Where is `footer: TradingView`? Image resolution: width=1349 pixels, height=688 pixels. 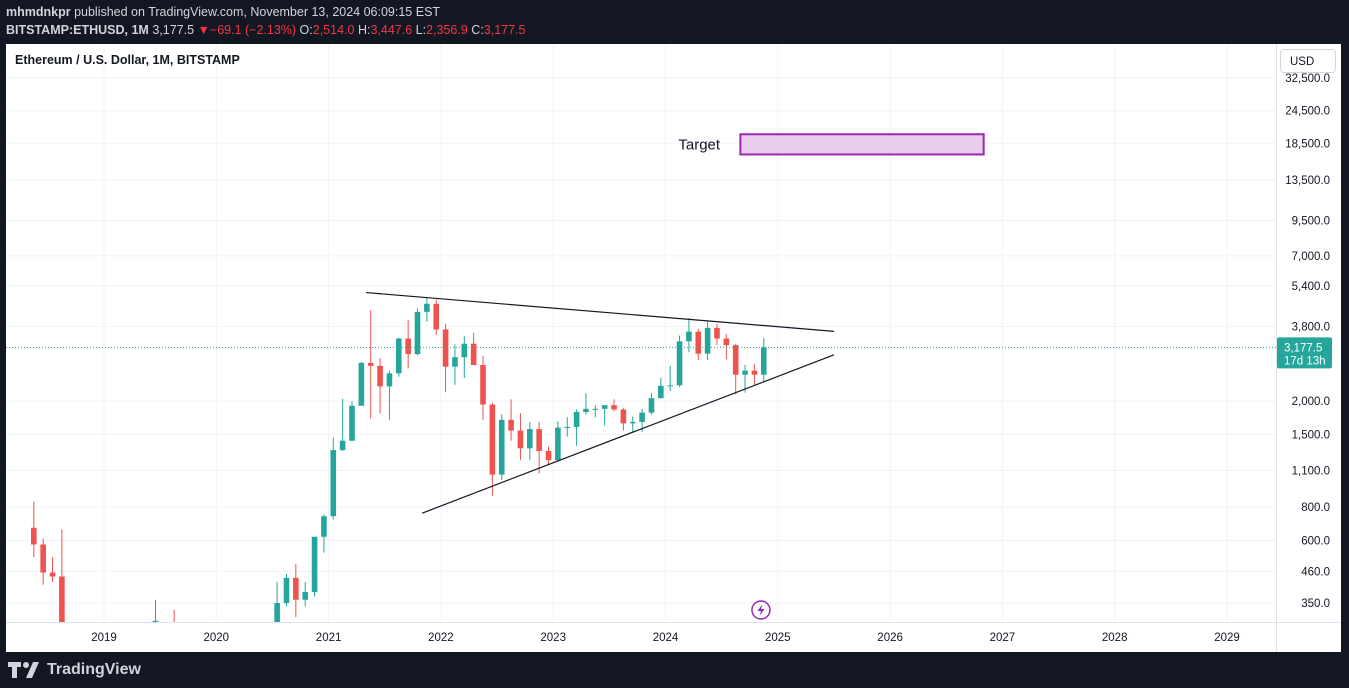
footer: TradingView is located at coordinates (674, 670).